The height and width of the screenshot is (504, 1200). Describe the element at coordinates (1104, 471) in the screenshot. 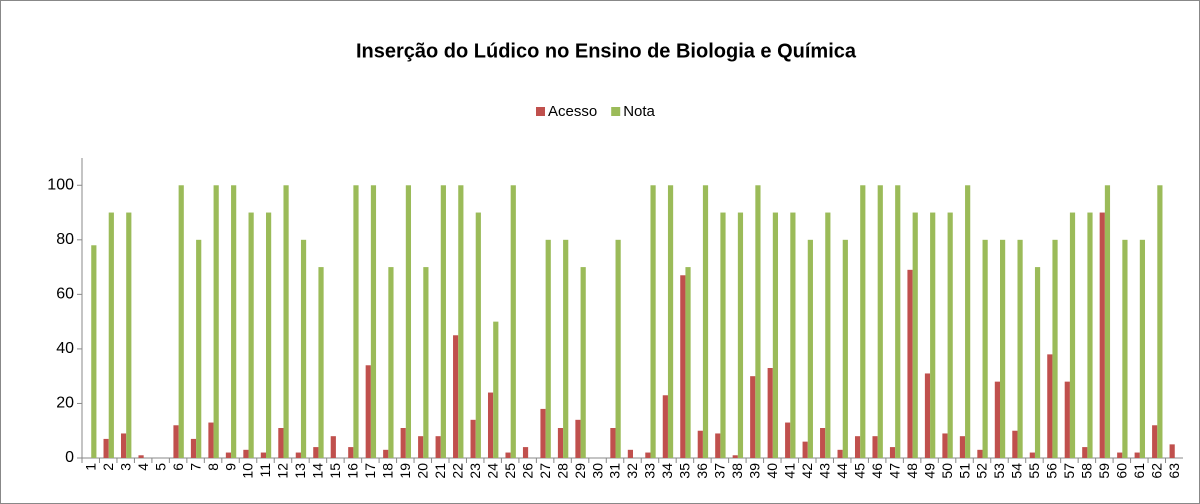

I see `x-tick-label: 59` at that location.